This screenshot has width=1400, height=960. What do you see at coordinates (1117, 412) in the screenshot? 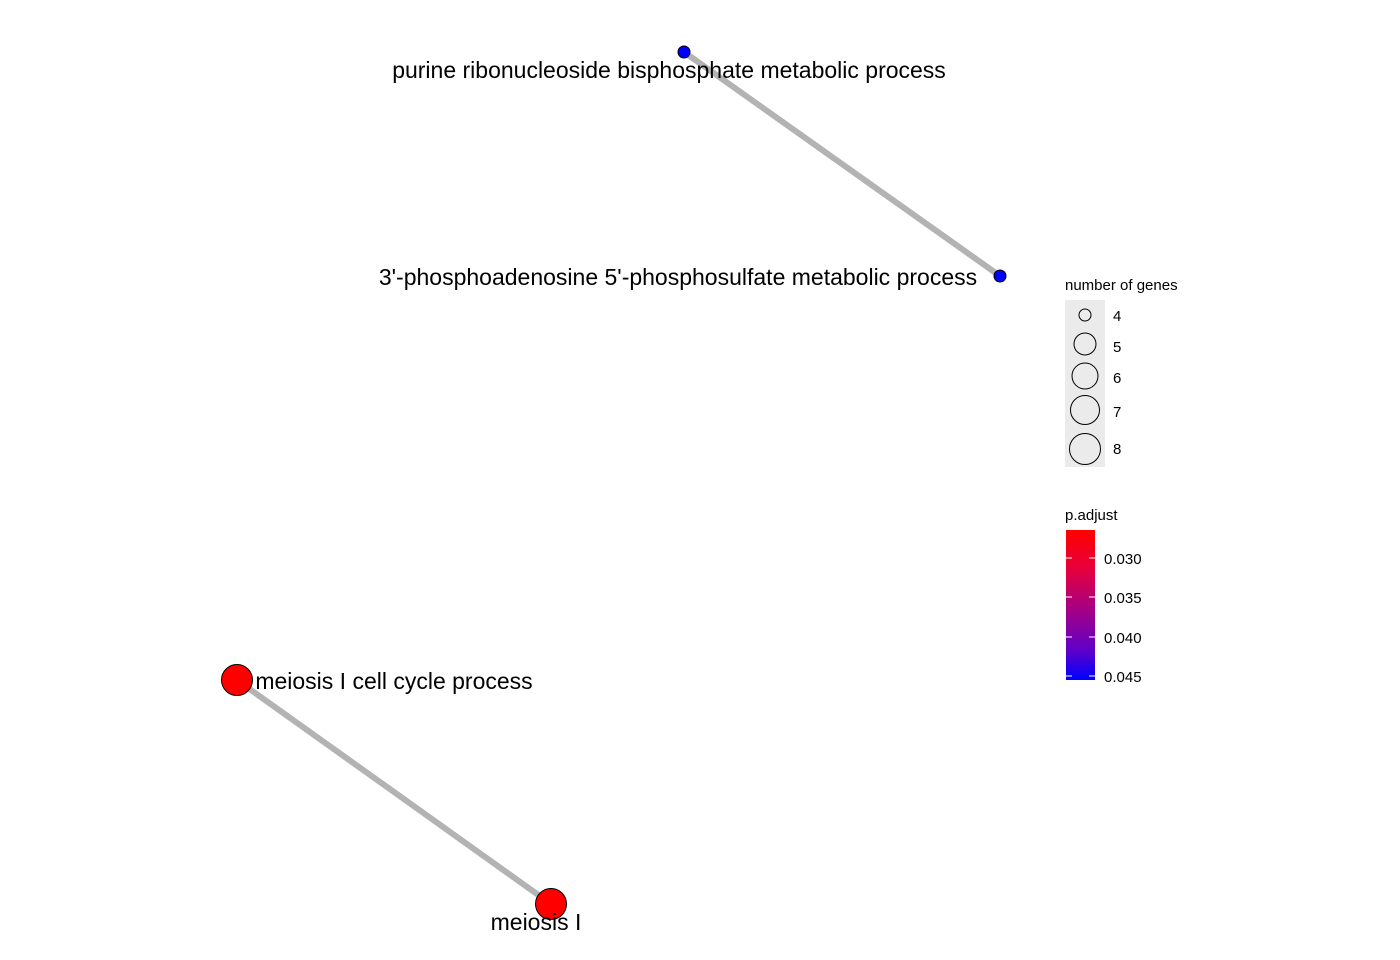
I see `size-legend-label-7: 7` at bounding box center [1117, 412].